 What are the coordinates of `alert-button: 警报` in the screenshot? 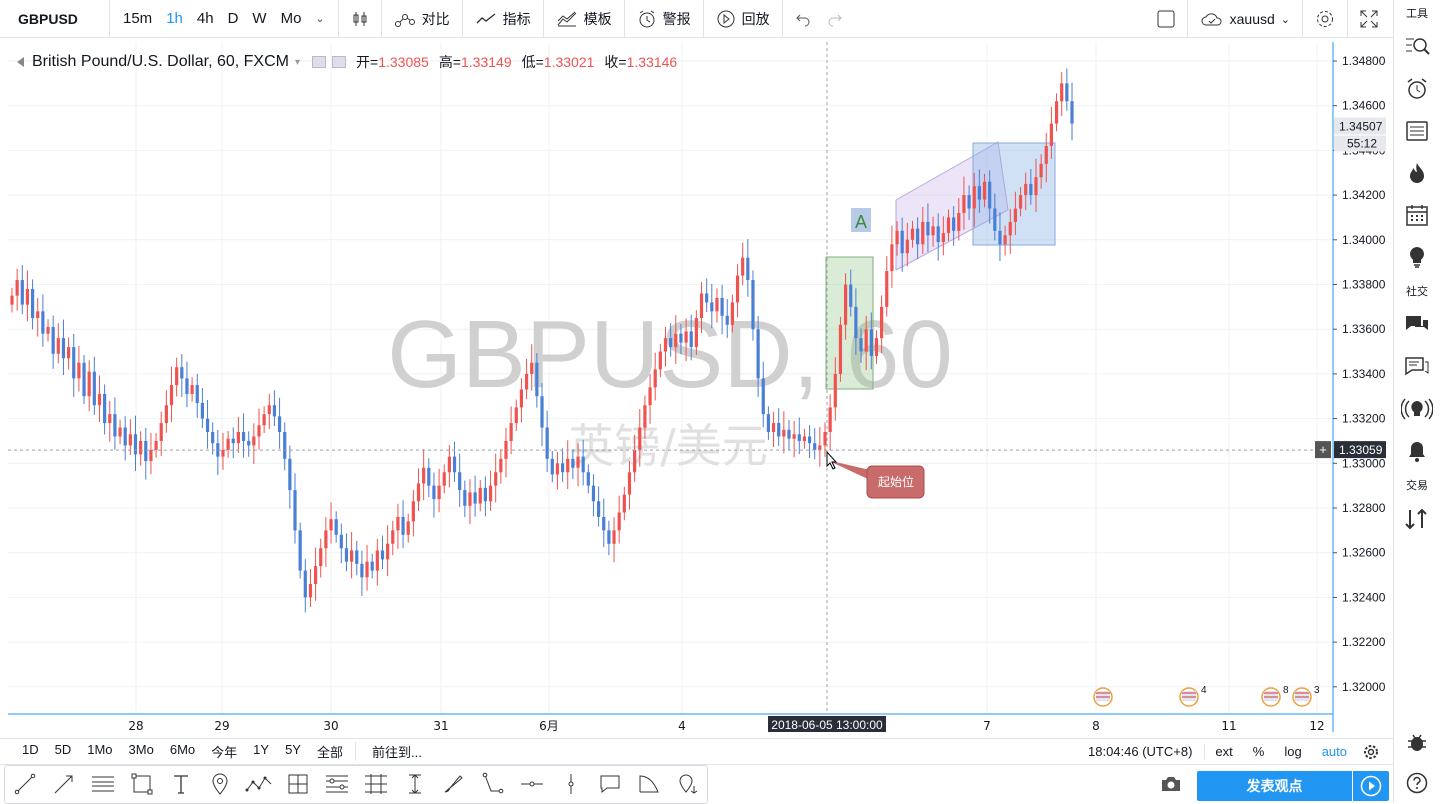 It's located at (663, 19).